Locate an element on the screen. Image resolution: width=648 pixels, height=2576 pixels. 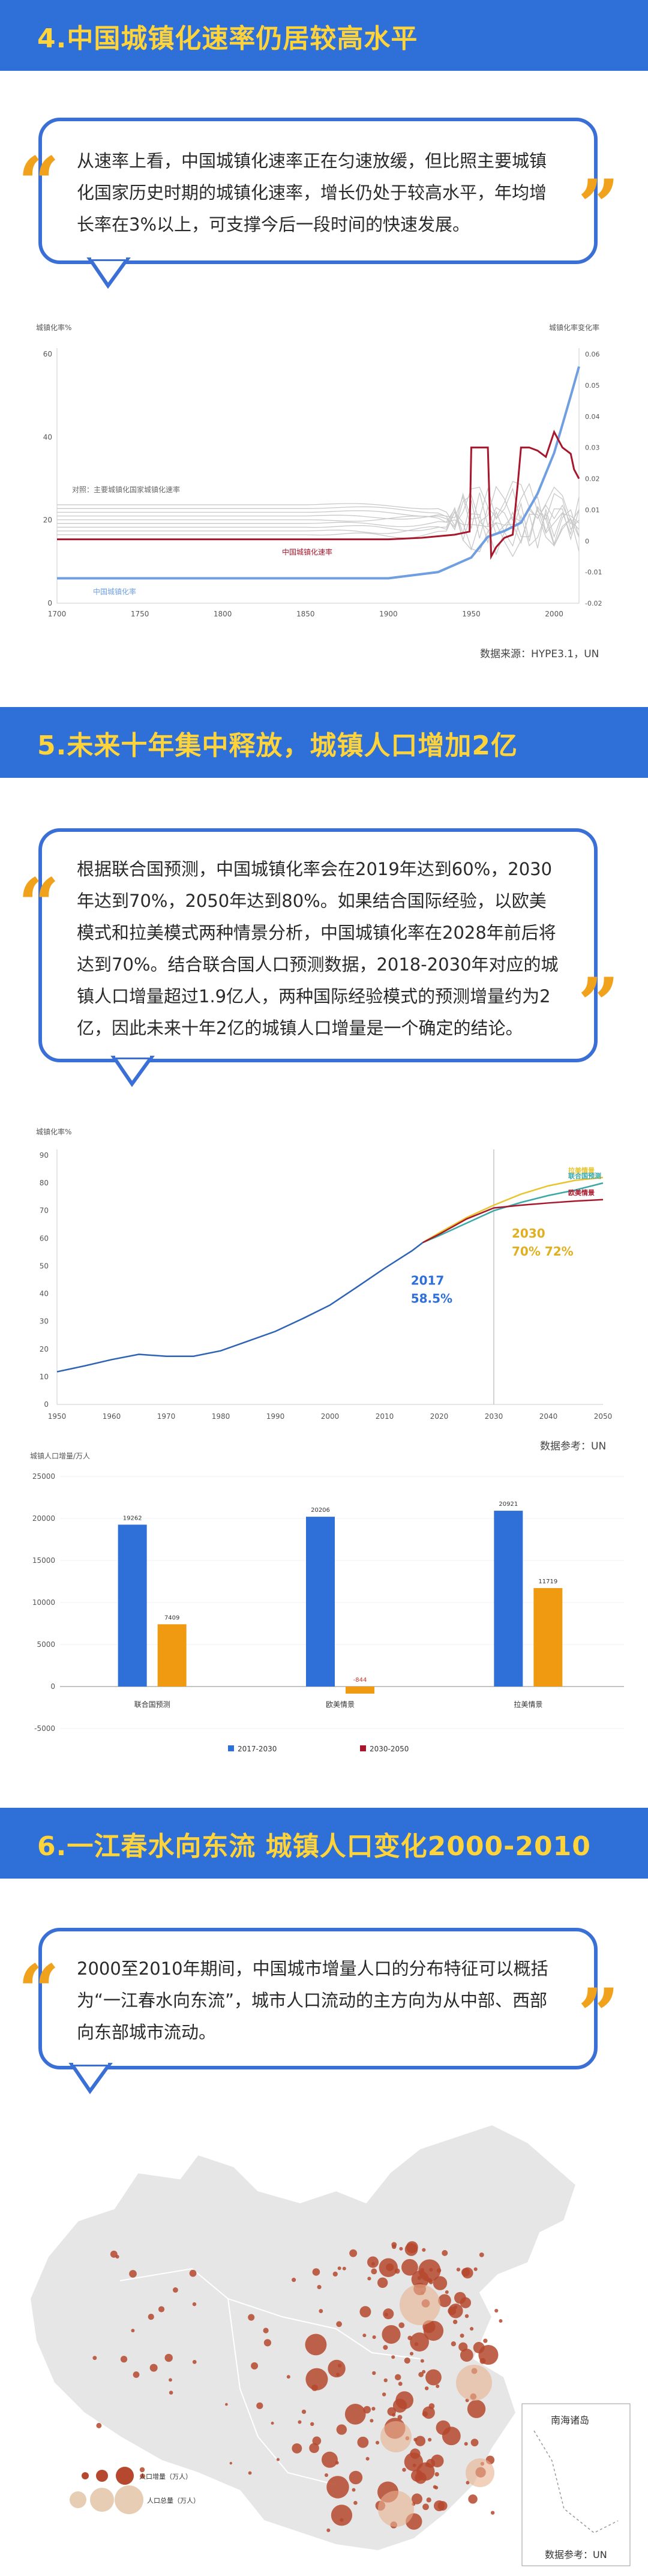
x-tick-label: 1700 is located at coordinates (58, 614).